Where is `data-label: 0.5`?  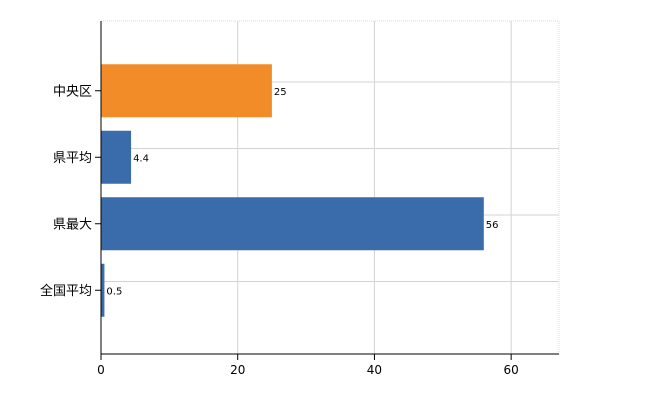
data-label: 0.5 is located at coordinates (114, 291).